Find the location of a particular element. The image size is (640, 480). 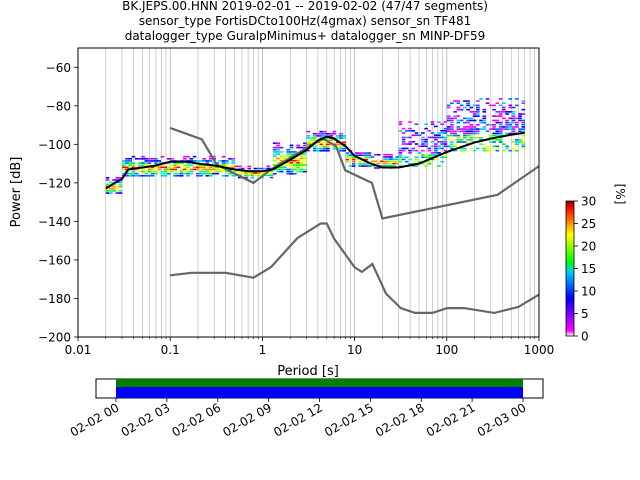

y-tick-label: −140 is located at coordinates (54, 222).